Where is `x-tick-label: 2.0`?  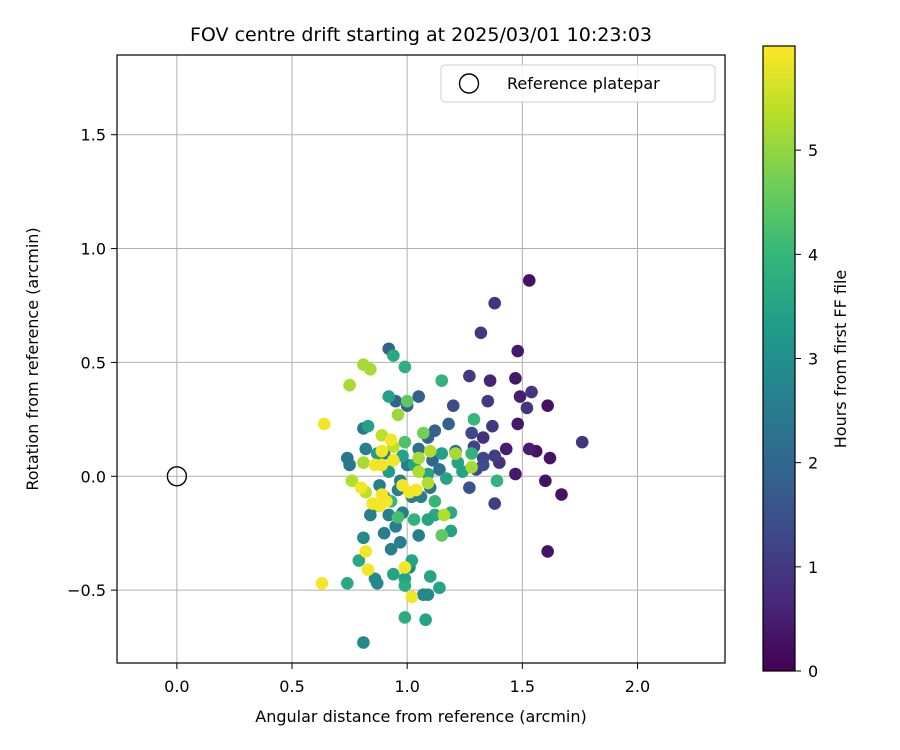
x-tick-label: 2.0 is located at coordinates (637, 686).